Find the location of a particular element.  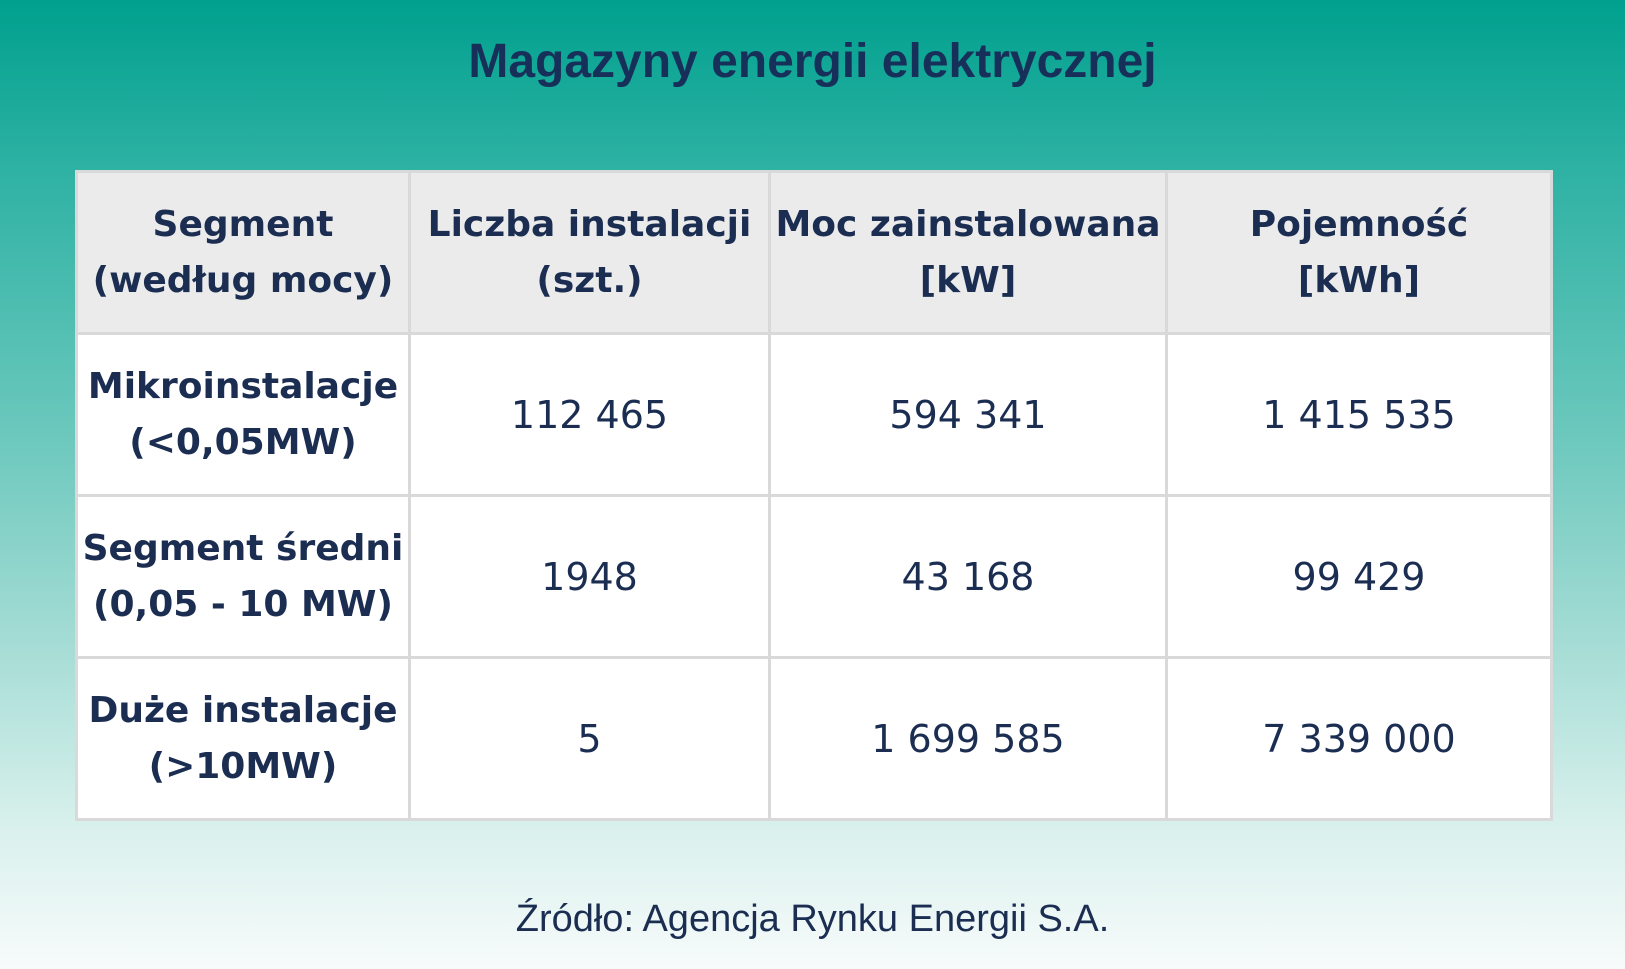

segment-name: Mikroinstalacje is located at coordinates (243, 386).